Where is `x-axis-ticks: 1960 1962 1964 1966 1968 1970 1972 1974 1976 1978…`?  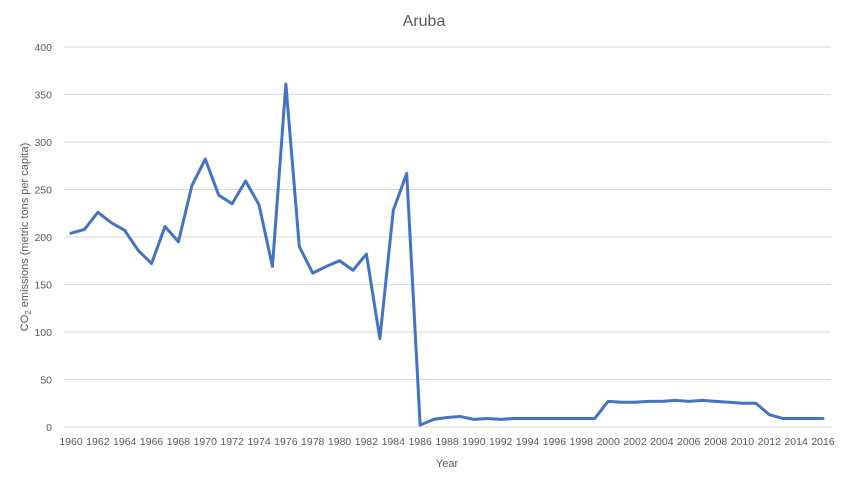
x-axis-ticks: 1960 1962 1964 1966 1968 1970 1972 1974 1976 1978… is located at coordinates (447, 442).